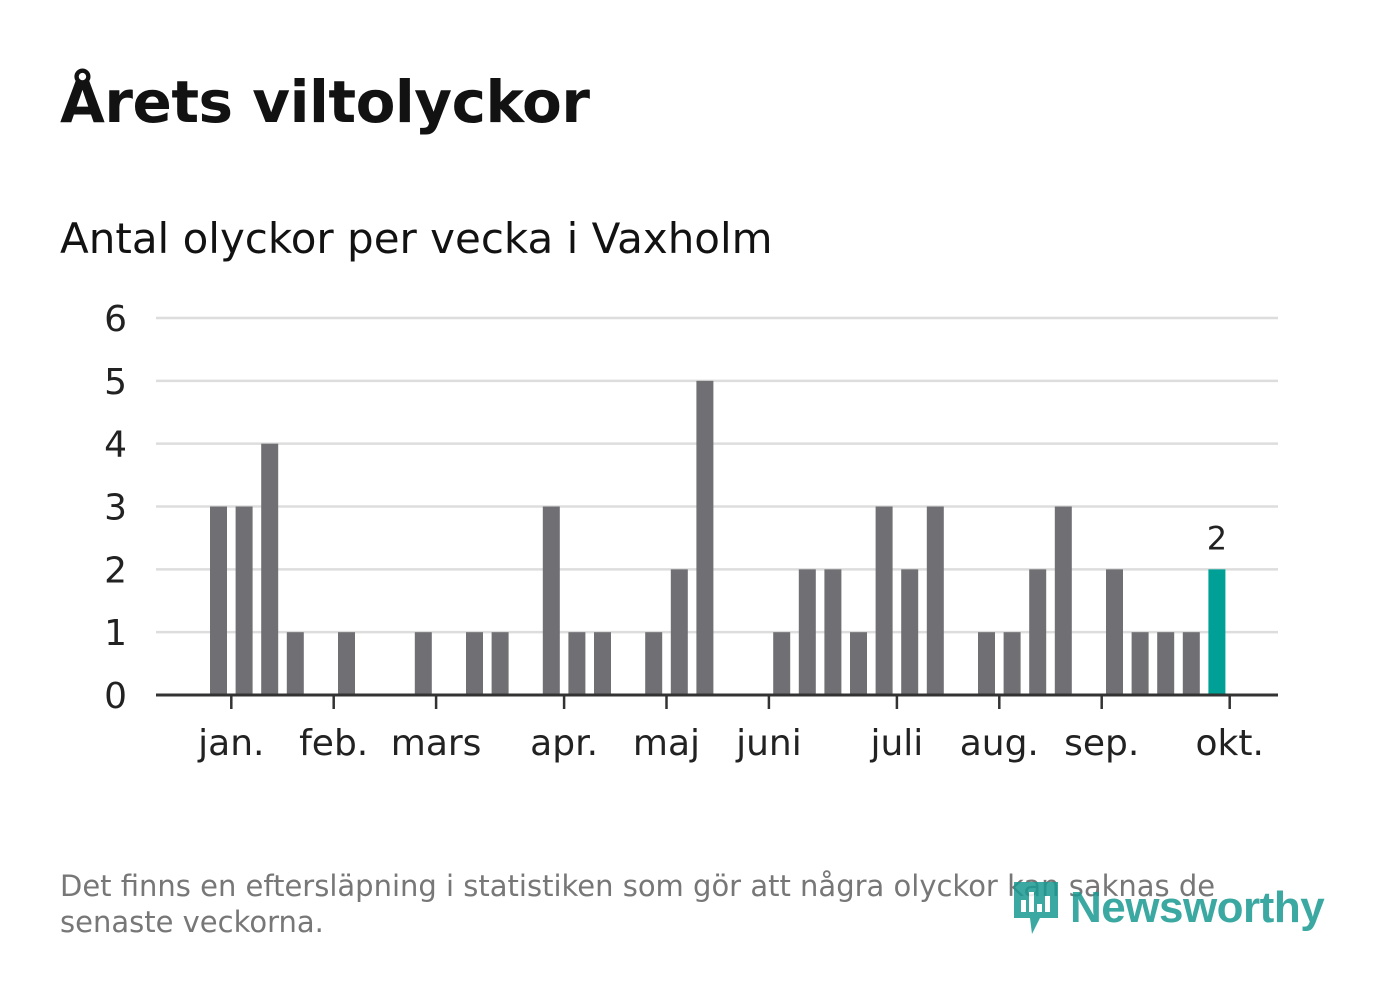 This screenshot has width=1382, height=999. I want to click on y-tick-label: 5, so click(115, 382).